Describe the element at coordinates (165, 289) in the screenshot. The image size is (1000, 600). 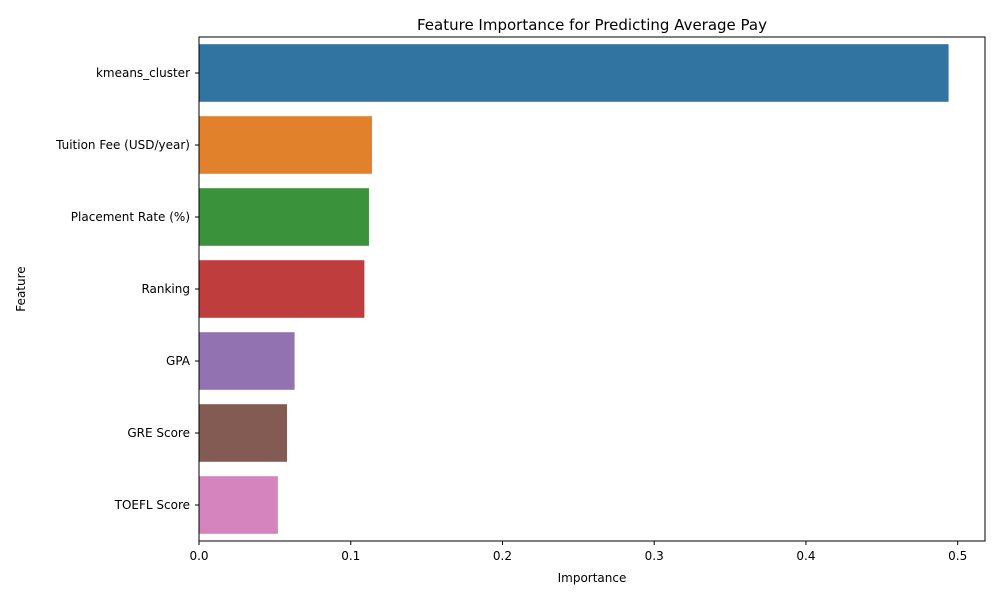
I see `y-tick-label: Ranking` at that location.